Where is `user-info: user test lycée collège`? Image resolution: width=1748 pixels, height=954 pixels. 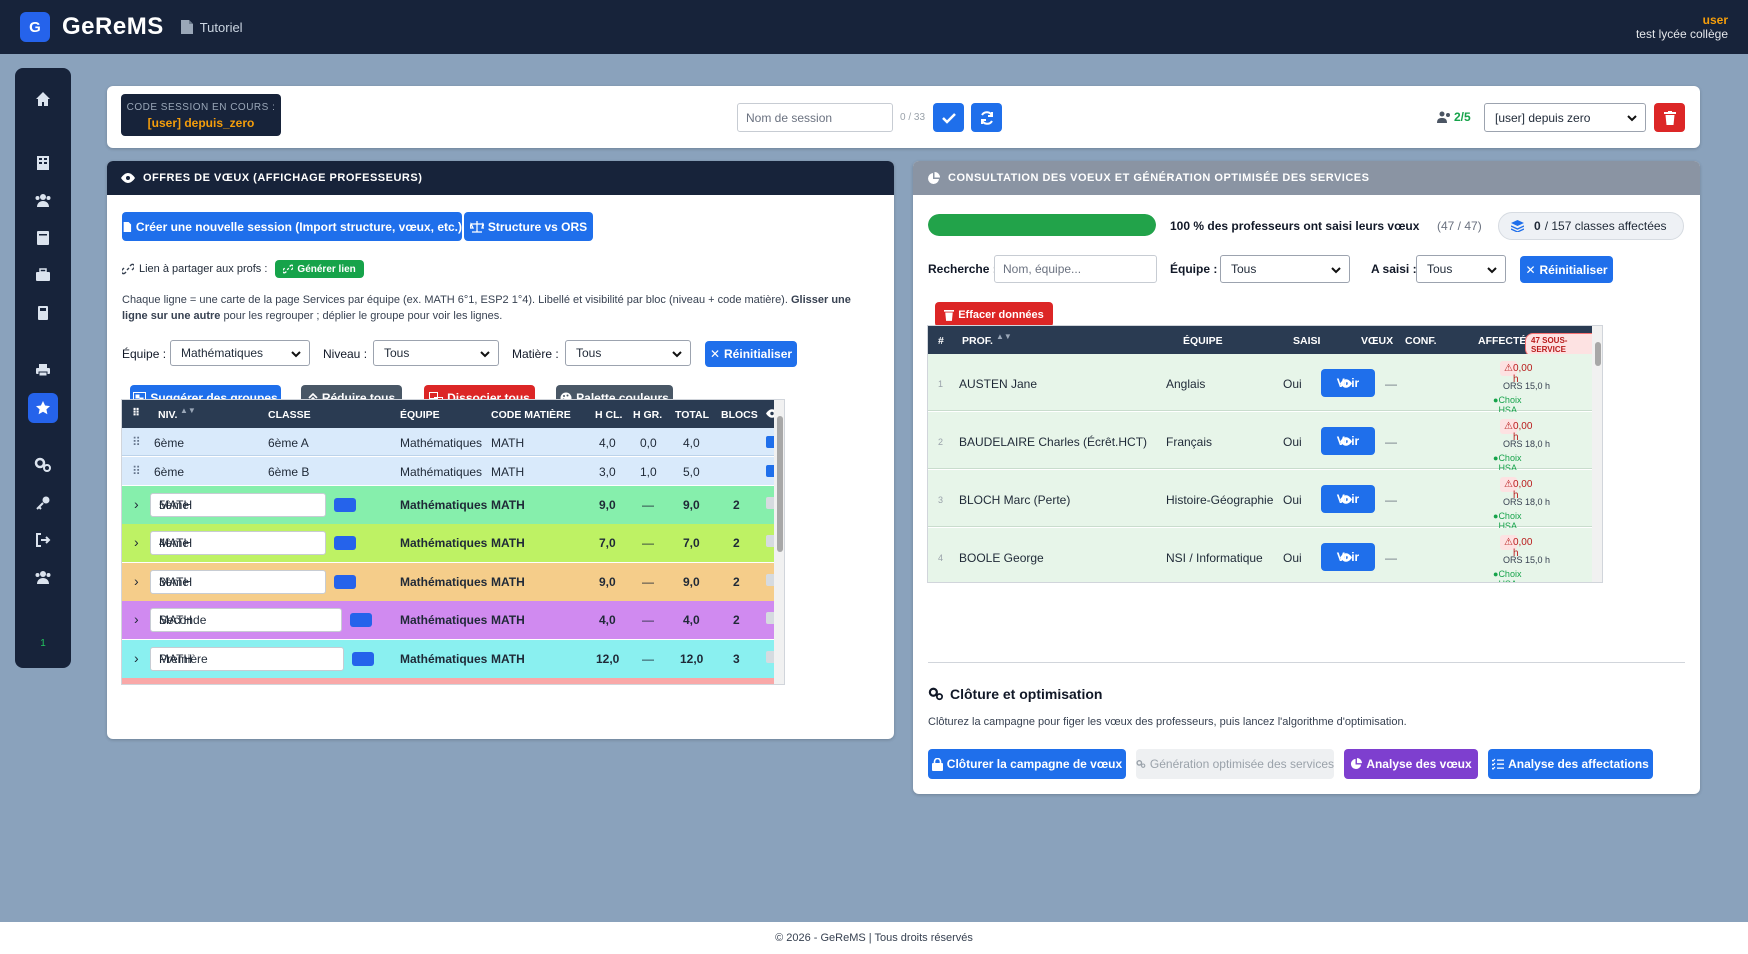
user-info: user test lycée collège is located at coordinates (1682, 27).